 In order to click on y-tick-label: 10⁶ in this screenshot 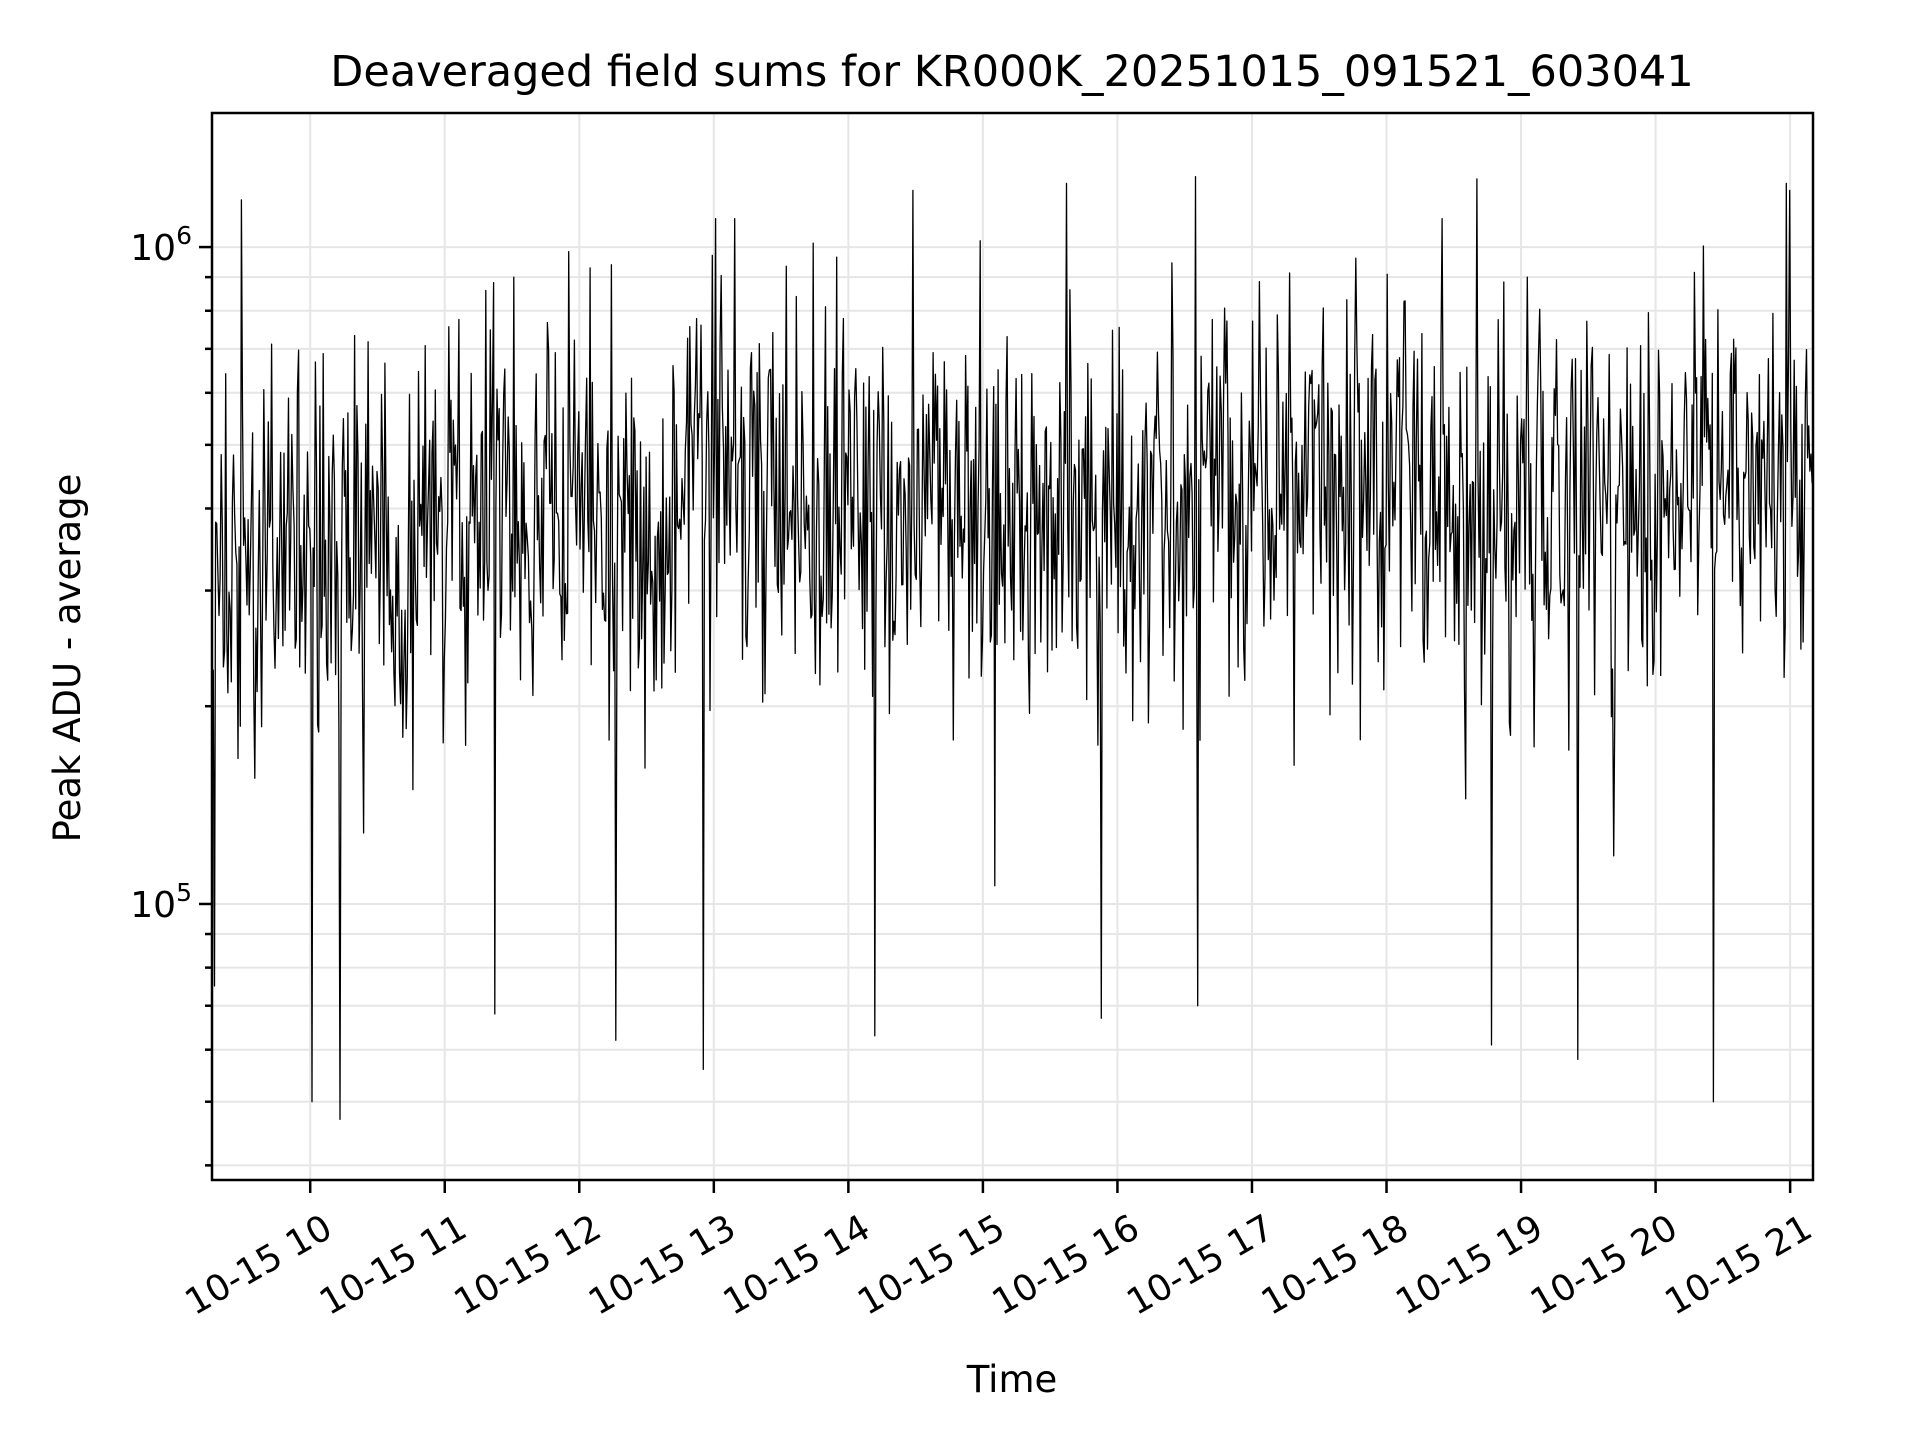, I will do `click(161, 245)`.